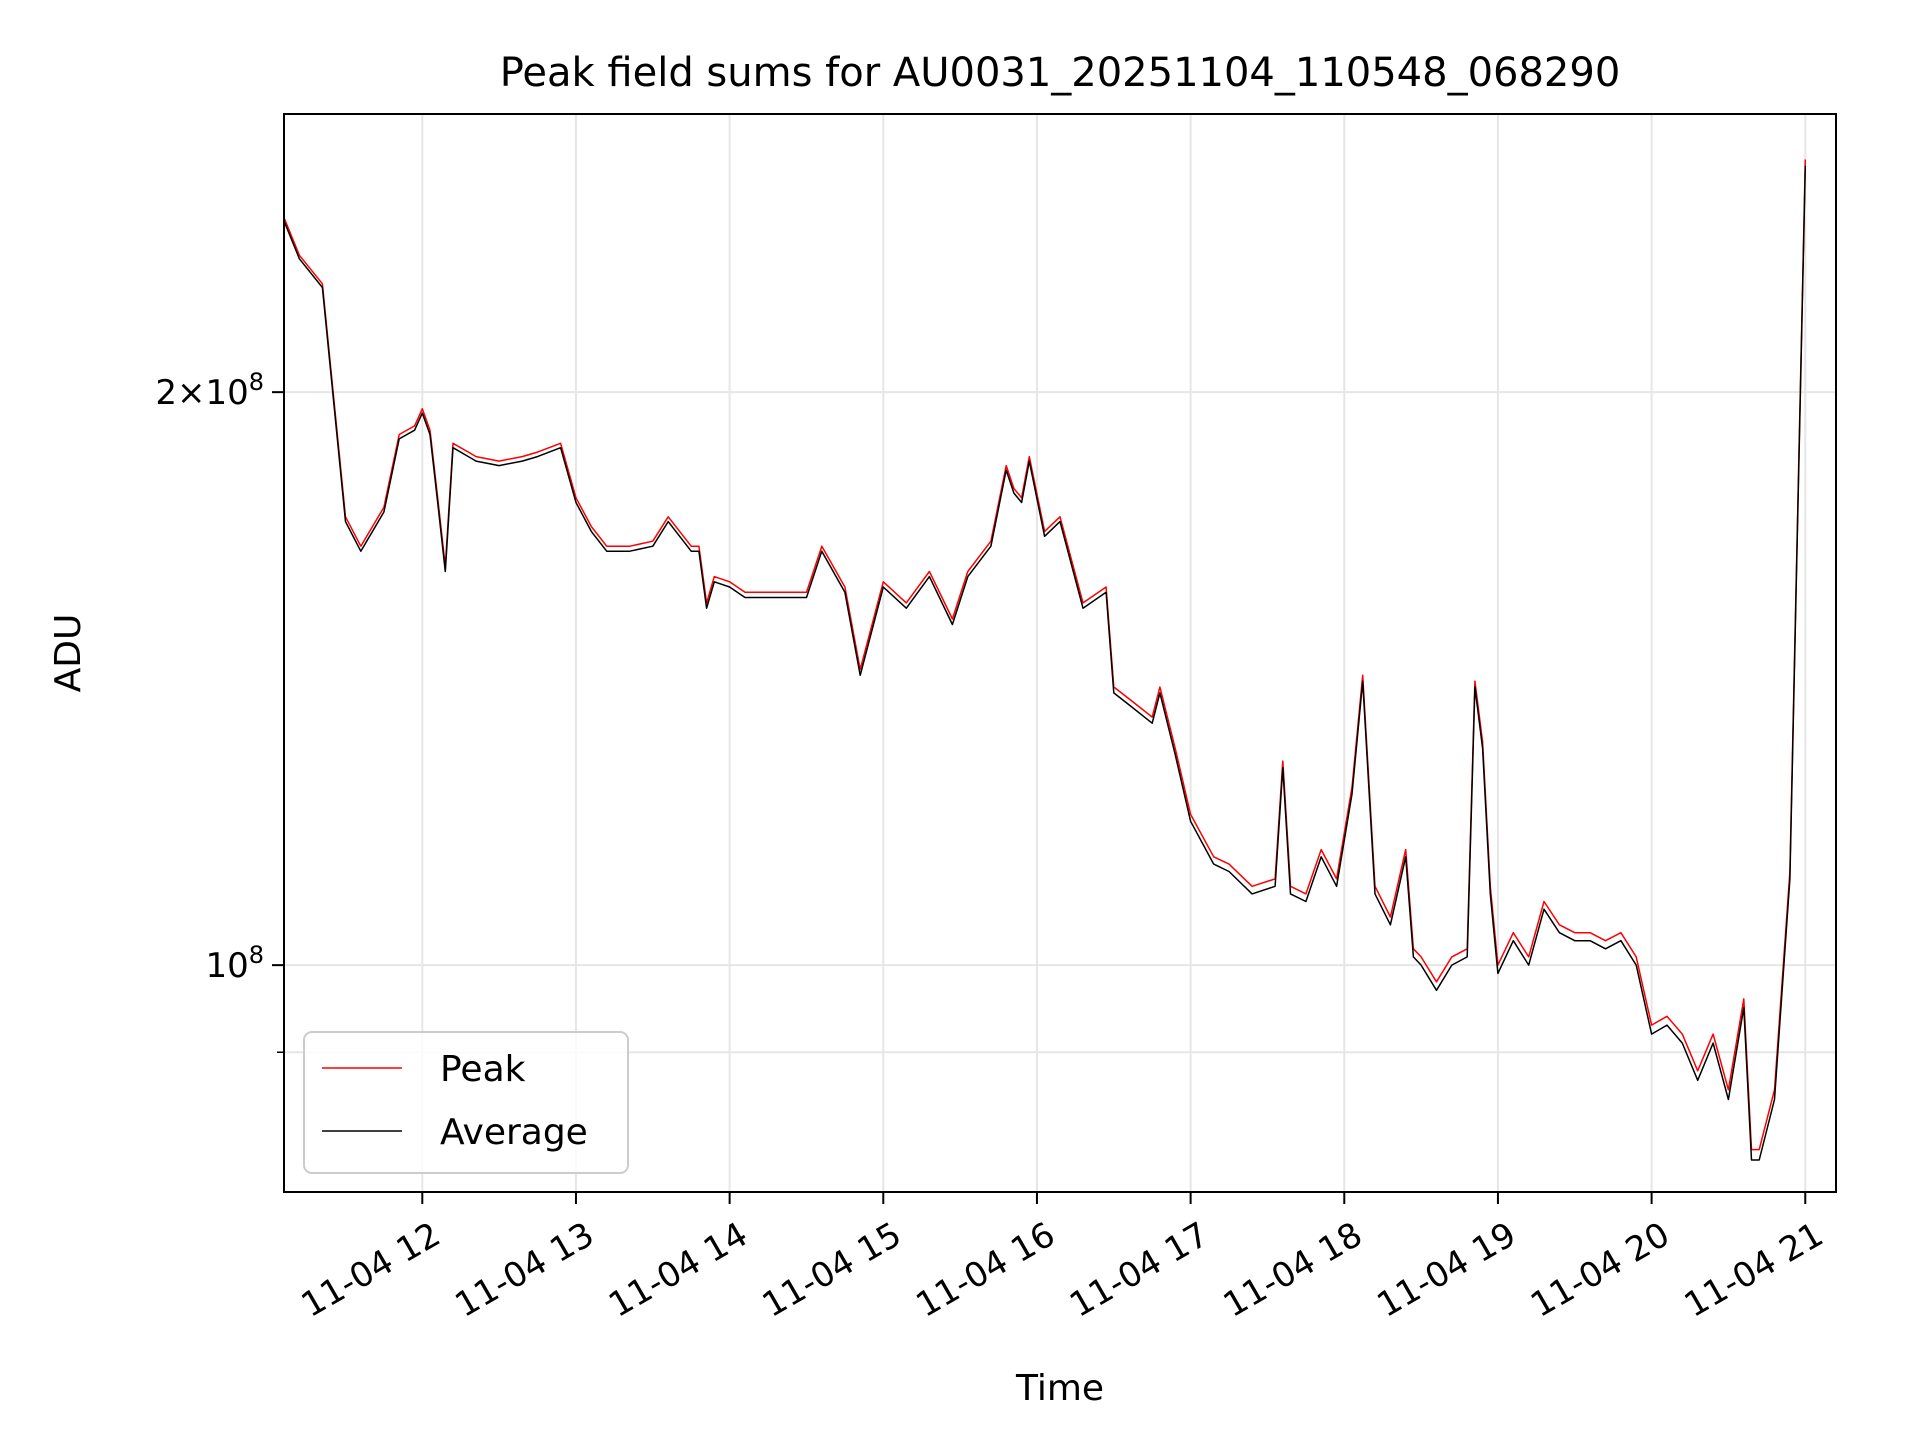 This screenshot has height=1440, width=1920. What do you see at coordinates (483, 1069) in the screenshot?
I see `legend-label-peak: Peak` at bounding box center [483, 1069].